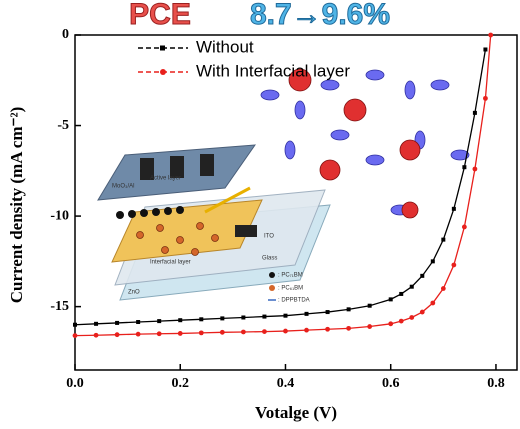 This screenshot has width=520, height=429. I want to click on title-part: PCE, so click(160, 15).